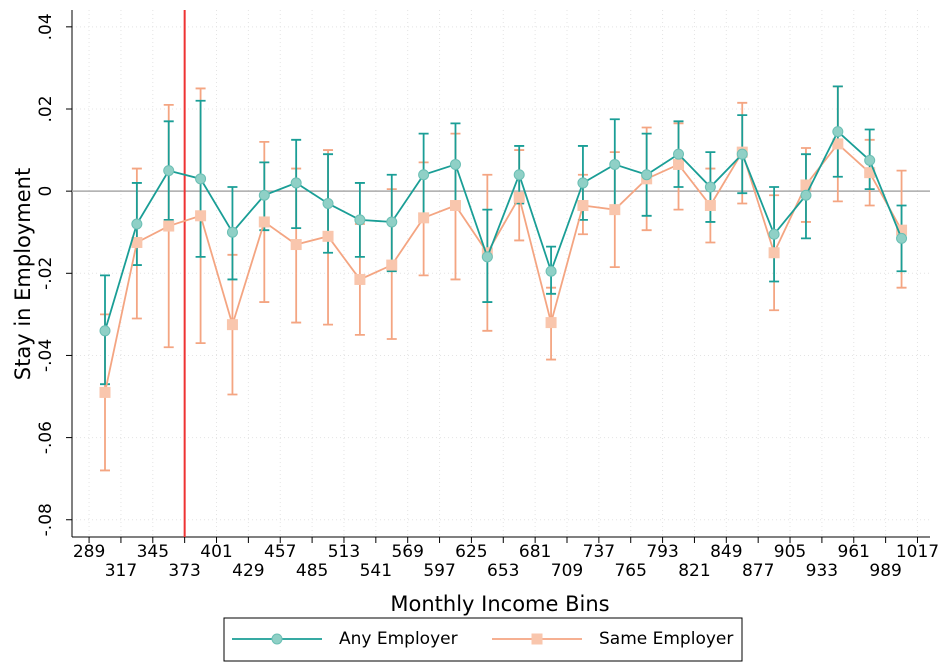 This screenshot has width=952, height=668. Describe the element at coordinates (46, 26) in the screenshot. I see `y-tick-label: .04` at that location.